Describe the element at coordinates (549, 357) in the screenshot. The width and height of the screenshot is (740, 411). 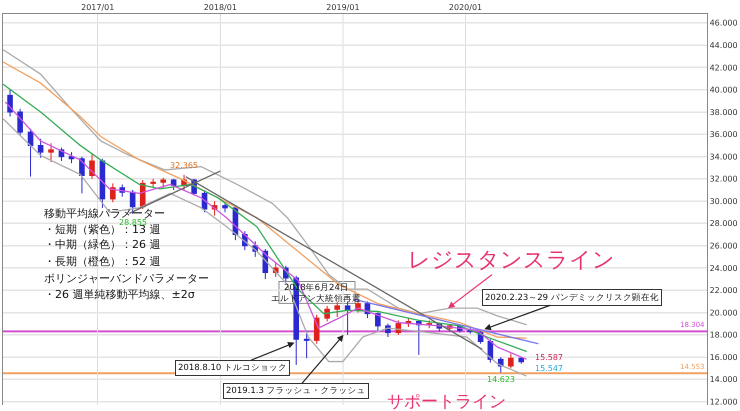
I see `annotation: 15.587` at that location.